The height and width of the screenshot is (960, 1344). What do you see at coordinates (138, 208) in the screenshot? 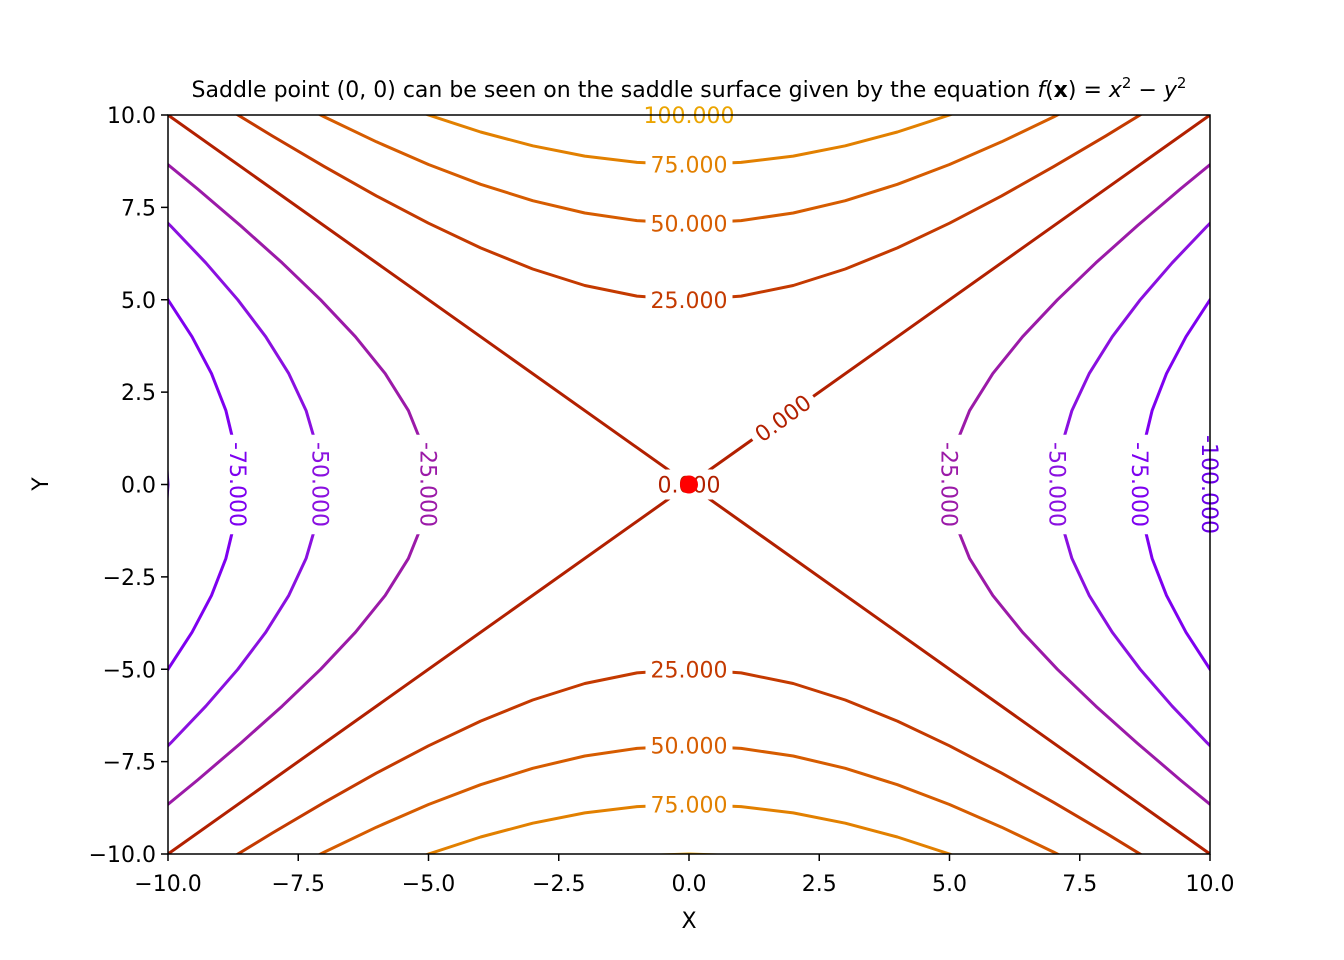
I see `y-tick-label: 7.5` at bounding box center [138, 208].